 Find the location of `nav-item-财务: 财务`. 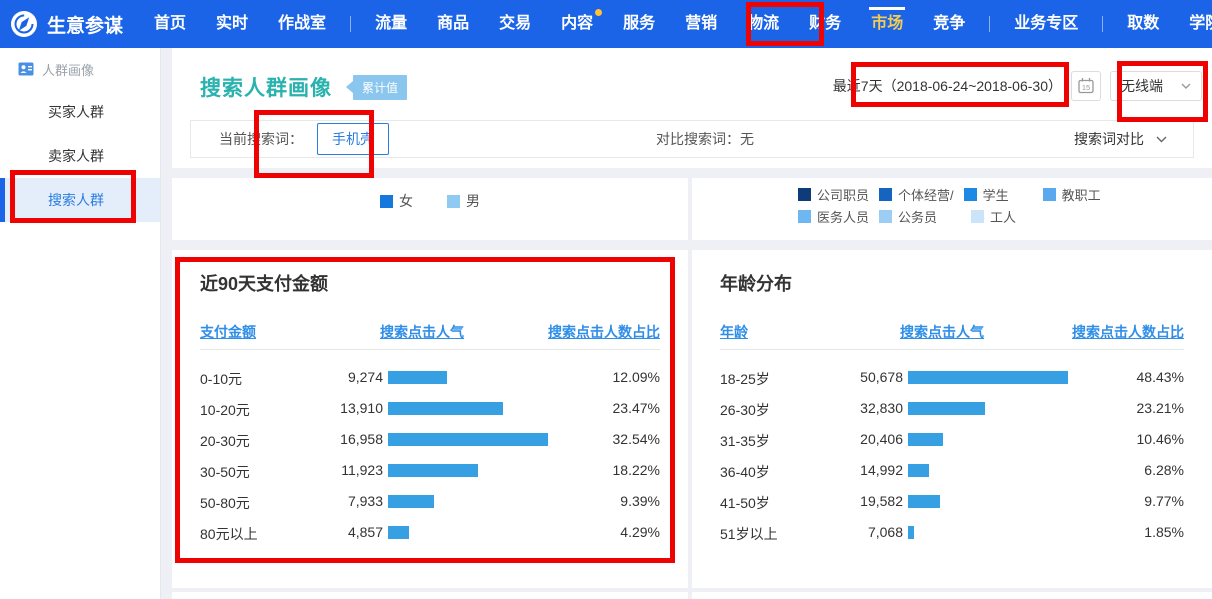

nav-item-财务: 财务 is located at coordinates (825, 24).